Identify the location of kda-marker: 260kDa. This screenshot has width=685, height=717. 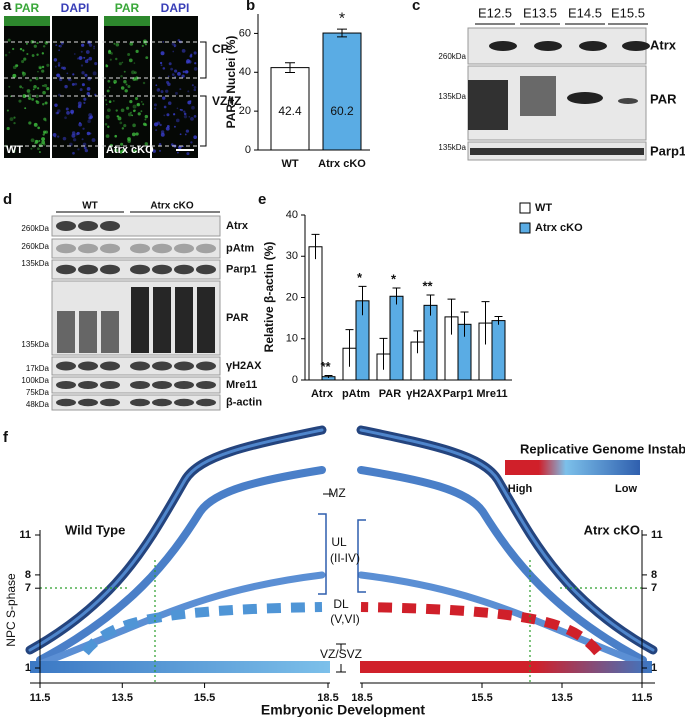
(452, 56).